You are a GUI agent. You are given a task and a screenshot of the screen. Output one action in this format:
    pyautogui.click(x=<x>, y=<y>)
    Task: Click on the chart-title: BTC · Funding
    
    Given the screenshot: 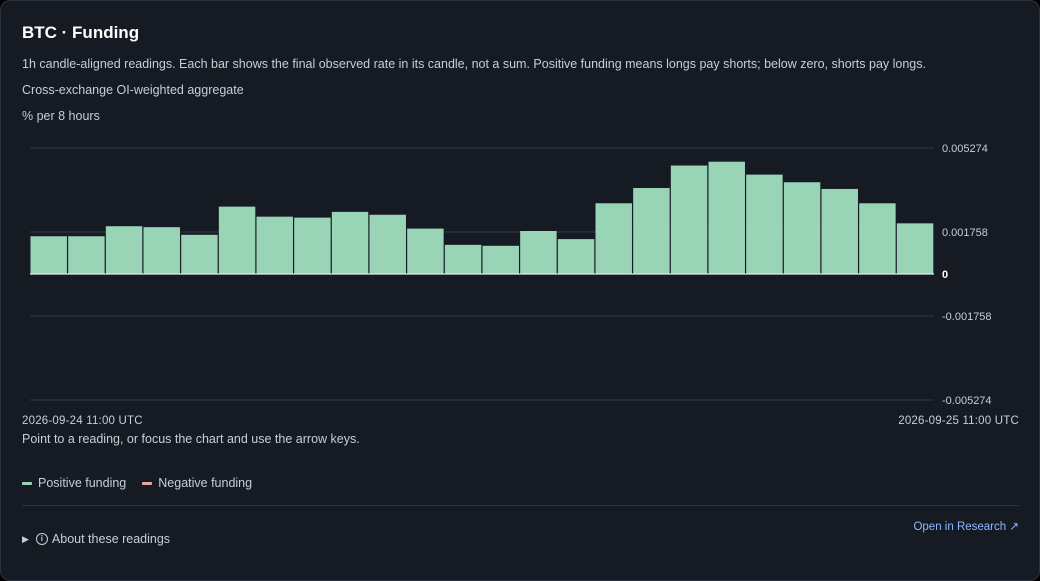 What is the action you would take?
    pyautogui.click(x=81, y=32)
    